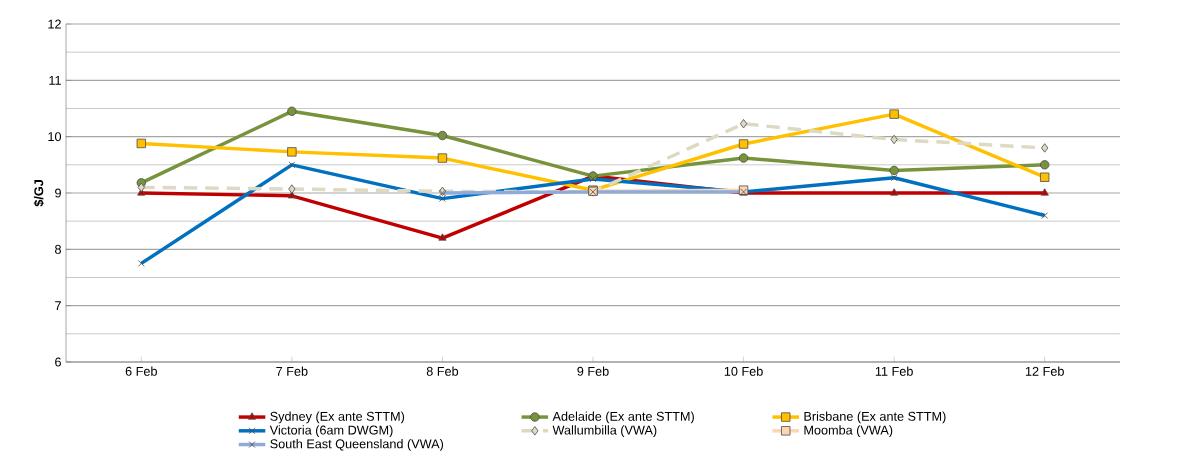 Image resolution: width=1177 pixels, height=452 pixels. Describe the element at coordinates (58, 306) in the screenshot. I see `y-tick-label: 7` at that location.